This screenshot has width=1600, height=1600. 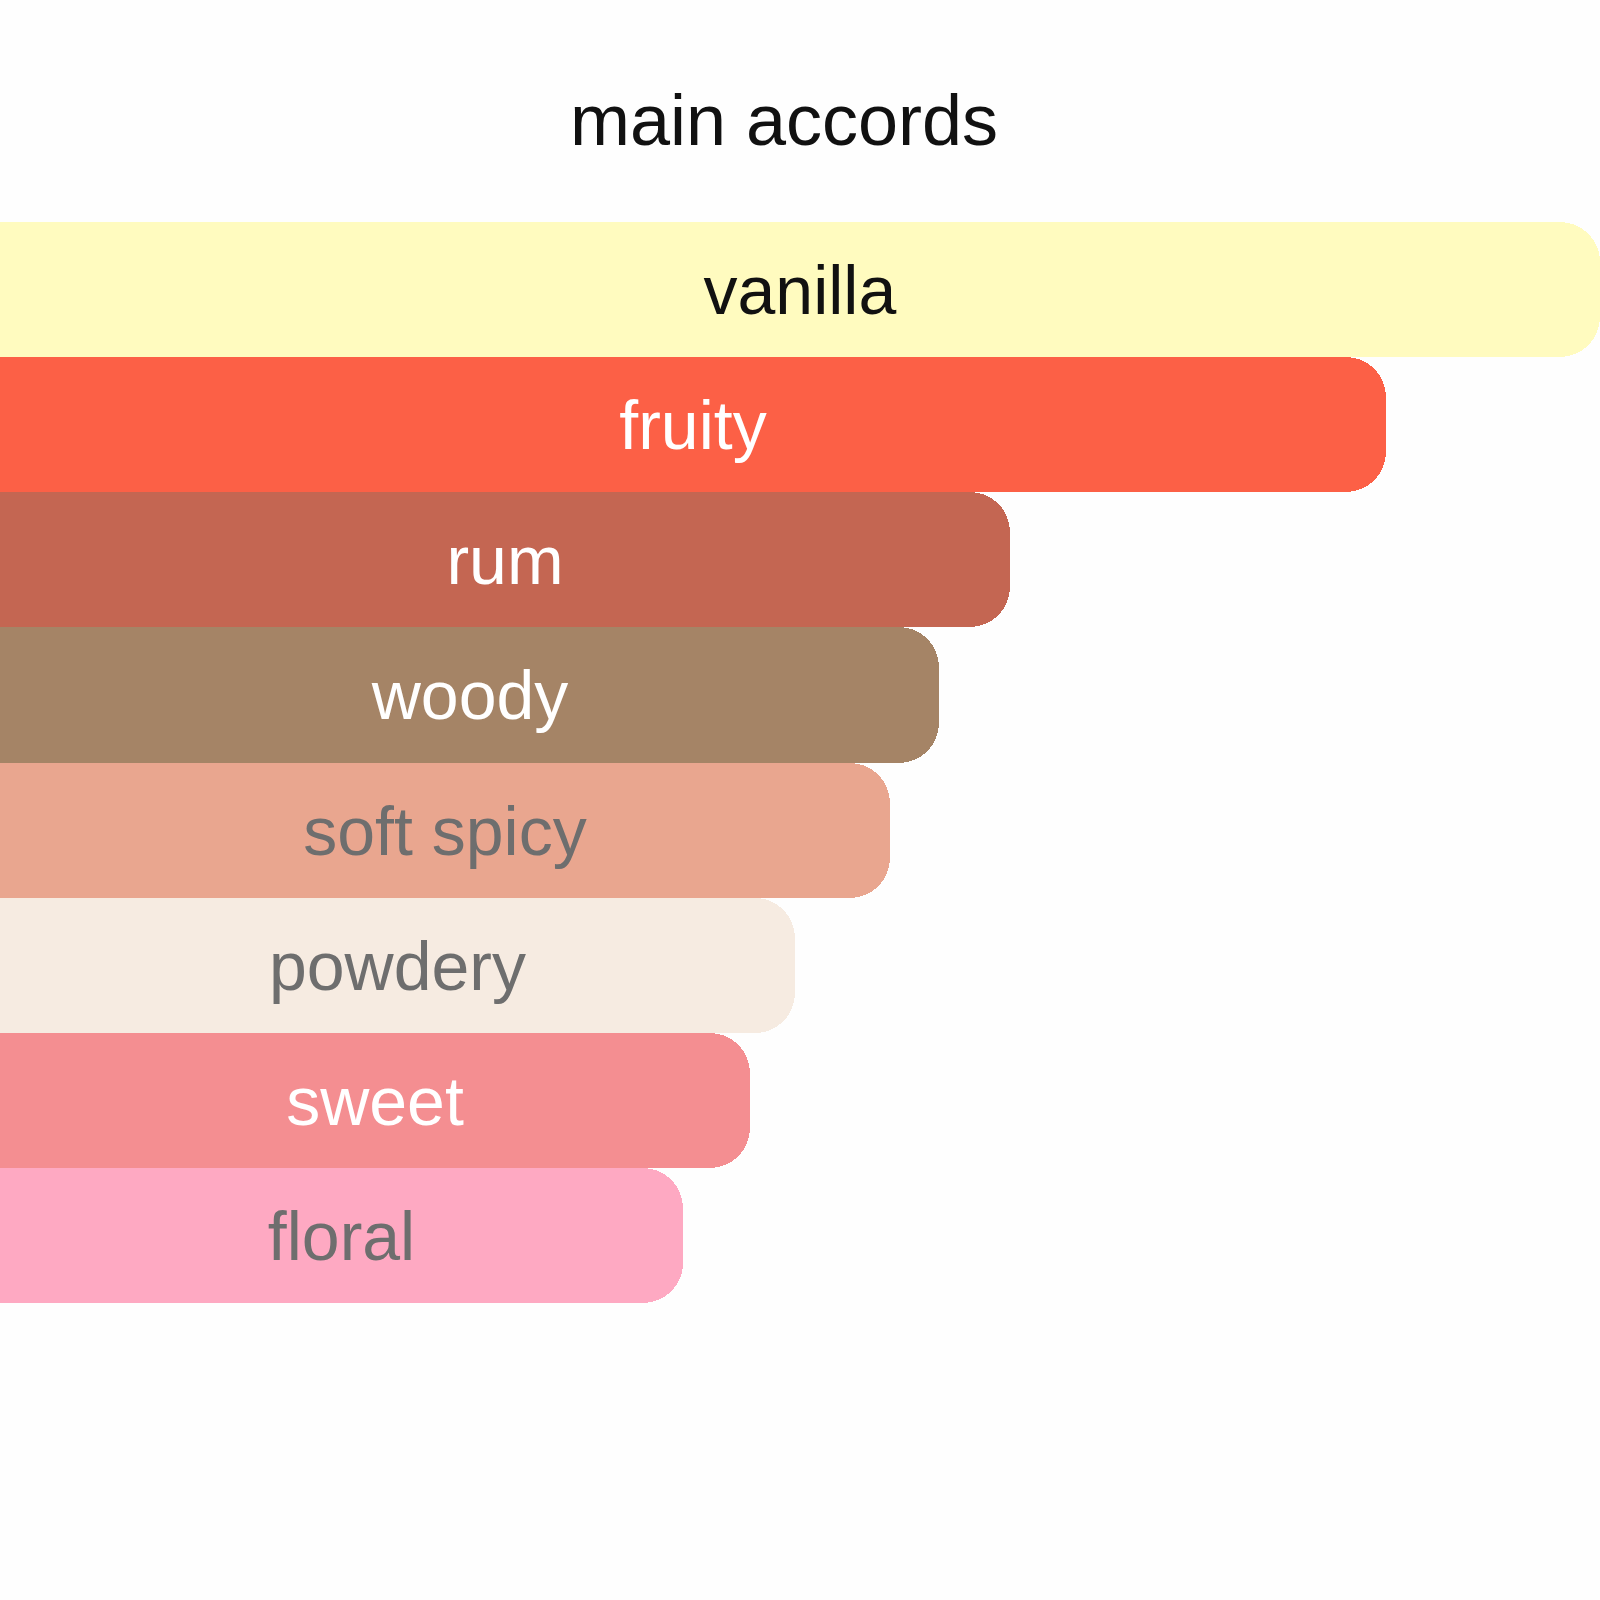 I want to click on y-tick-label: woody, so click(x=469, y=695).